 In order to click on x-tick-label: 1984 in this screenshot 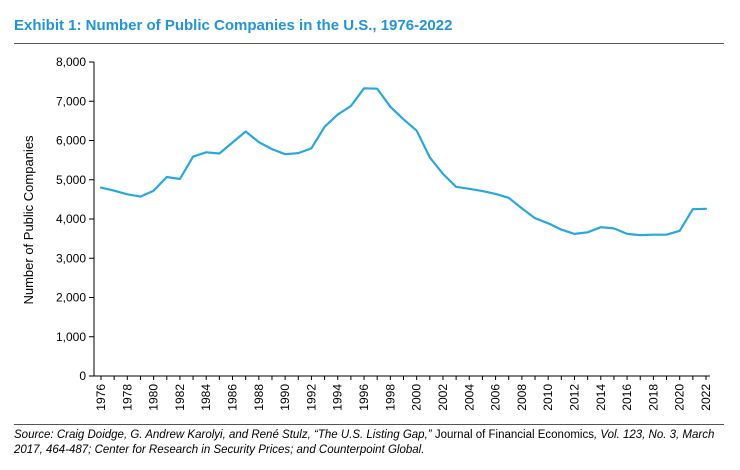, I will do `click(206, 397)`.